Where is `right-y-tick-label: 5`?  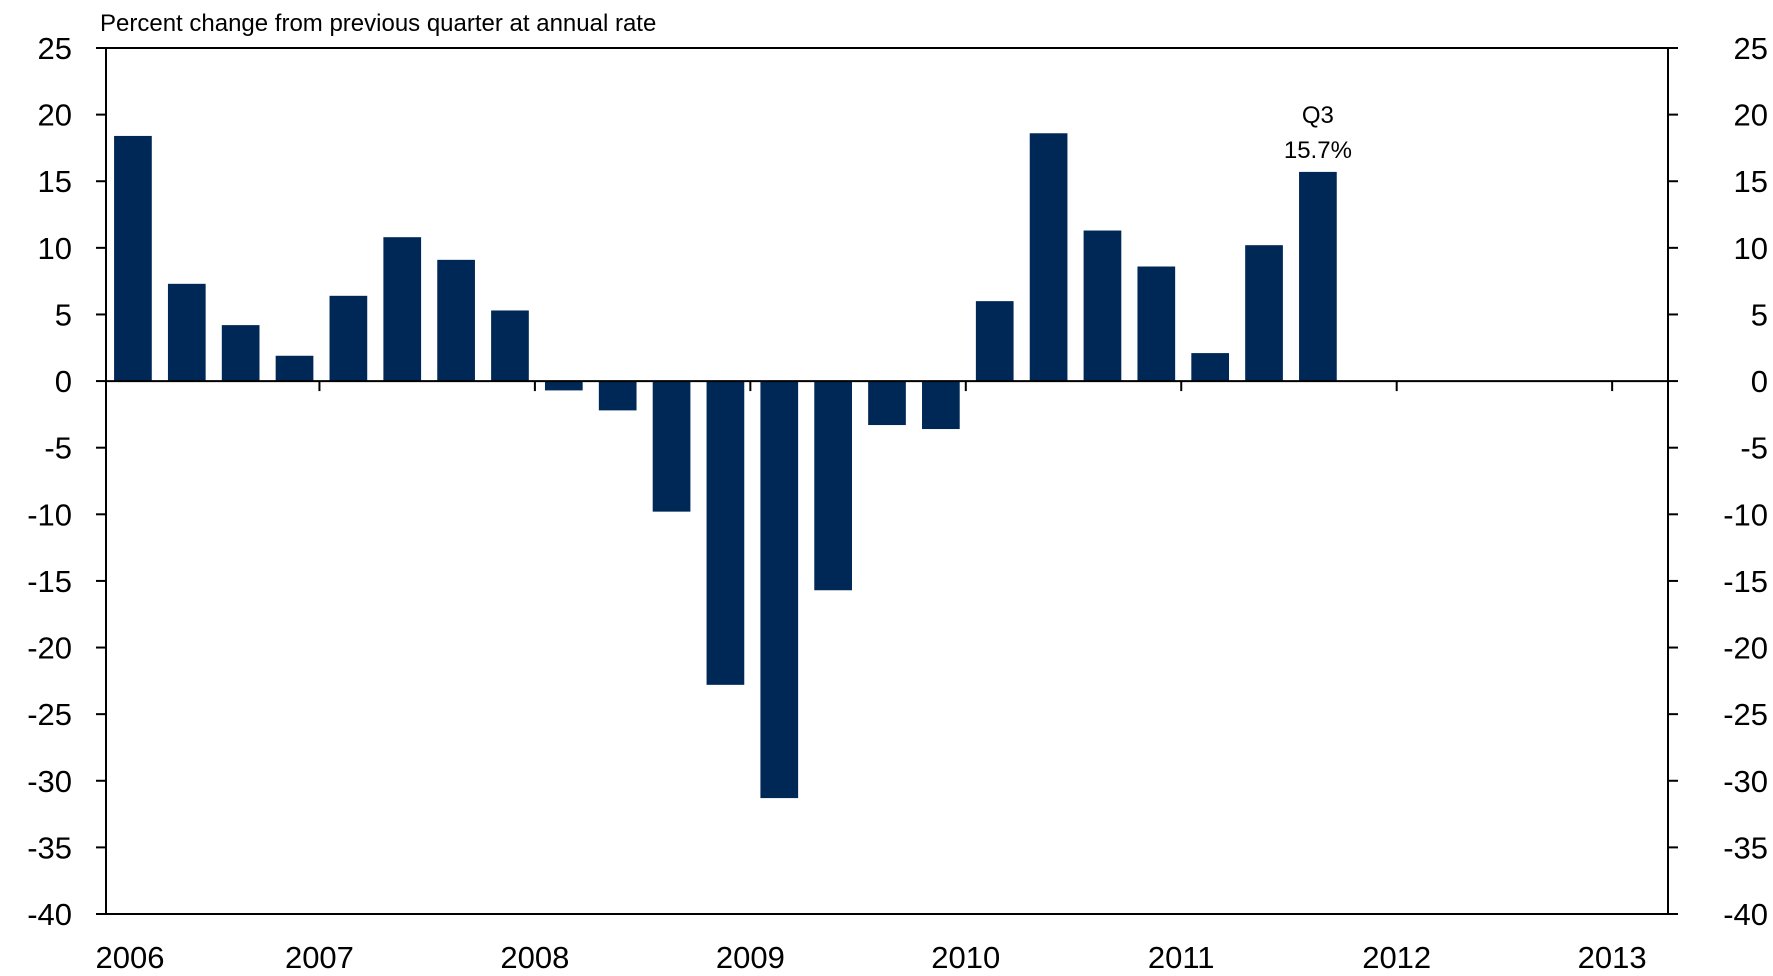
right-y-tick-label: 5 is located at coordinates (1759, 314).